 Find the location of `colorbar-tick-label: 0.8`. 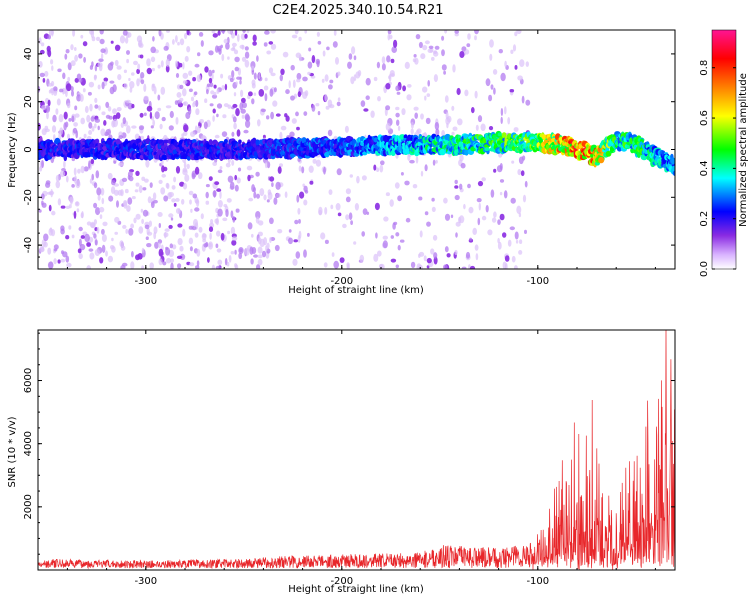

colorbar-tick-label: 0.8 is located at coordinates (704, 68).